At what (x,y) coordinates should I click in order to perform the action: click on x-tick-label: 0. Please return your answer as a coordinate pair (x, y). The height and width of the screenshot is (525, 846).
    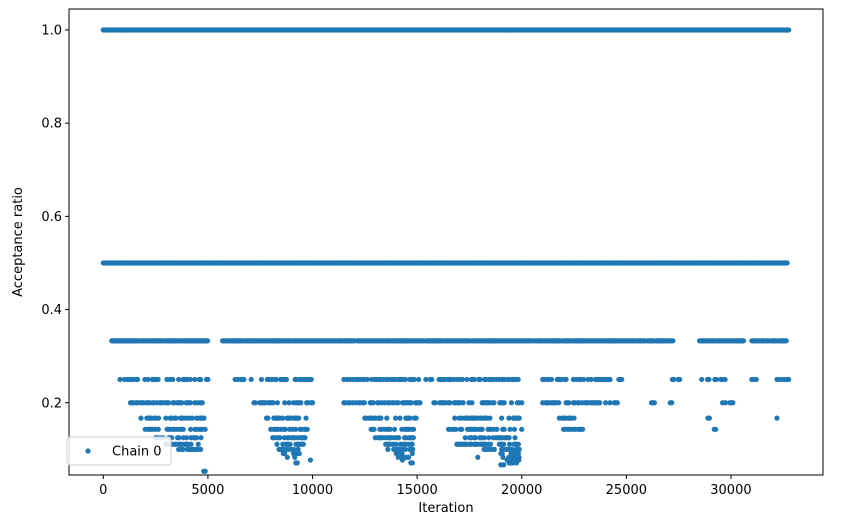
    Looking at the image, I should click on (103, 490).